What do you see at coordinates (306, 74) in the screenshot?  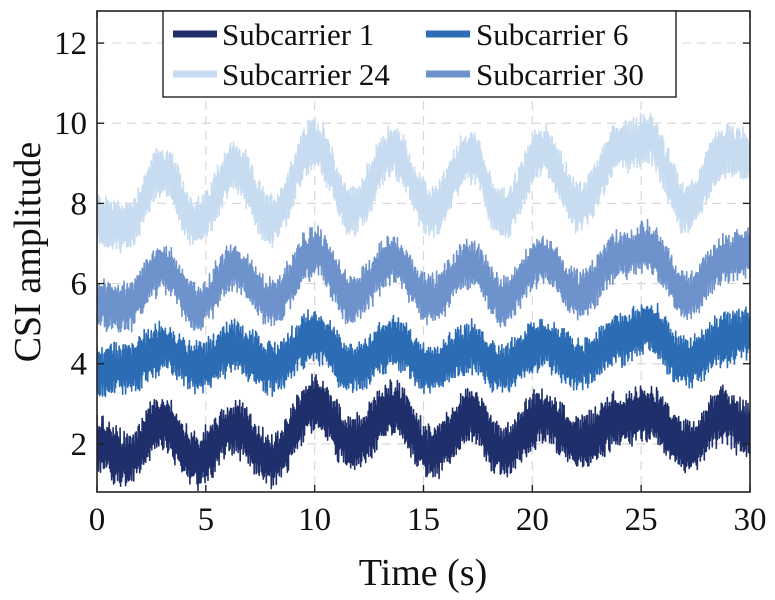 I see `legend-label-subcarrier-24: Subcarrier 24` at bounding box center [306, 74].